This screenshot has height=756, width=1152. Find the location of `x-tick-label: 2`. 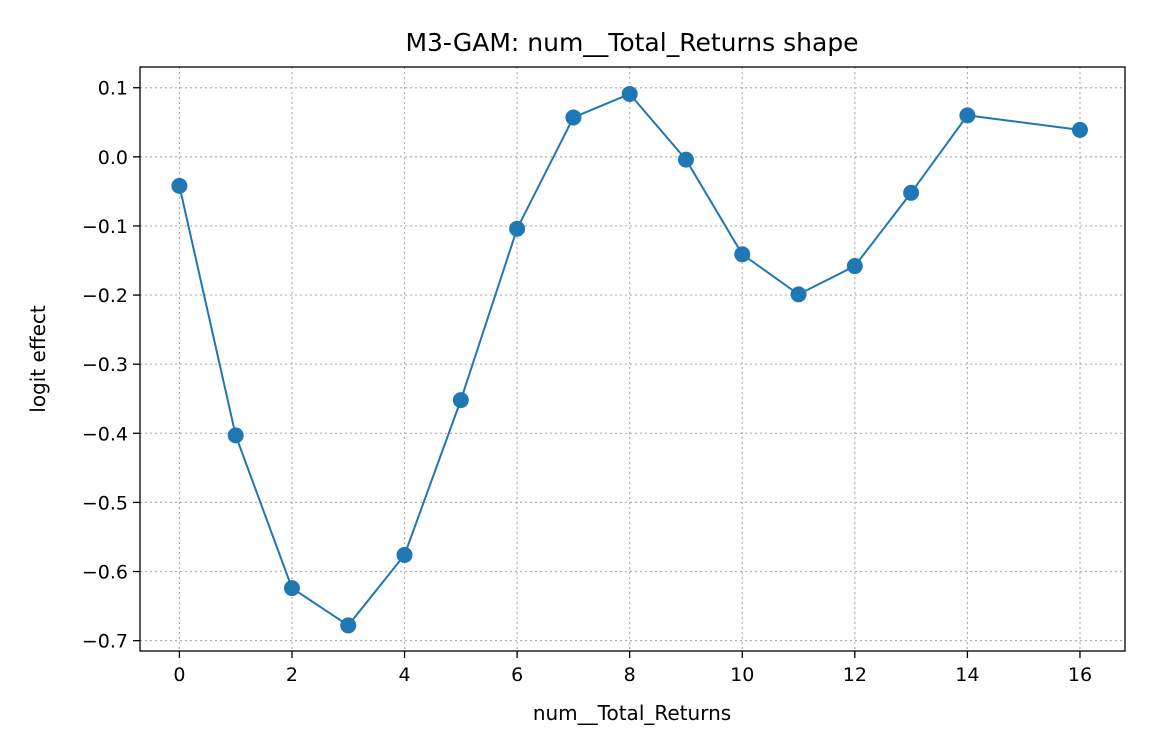

x-tick-label: 2 is located at coordinates (292, 675).